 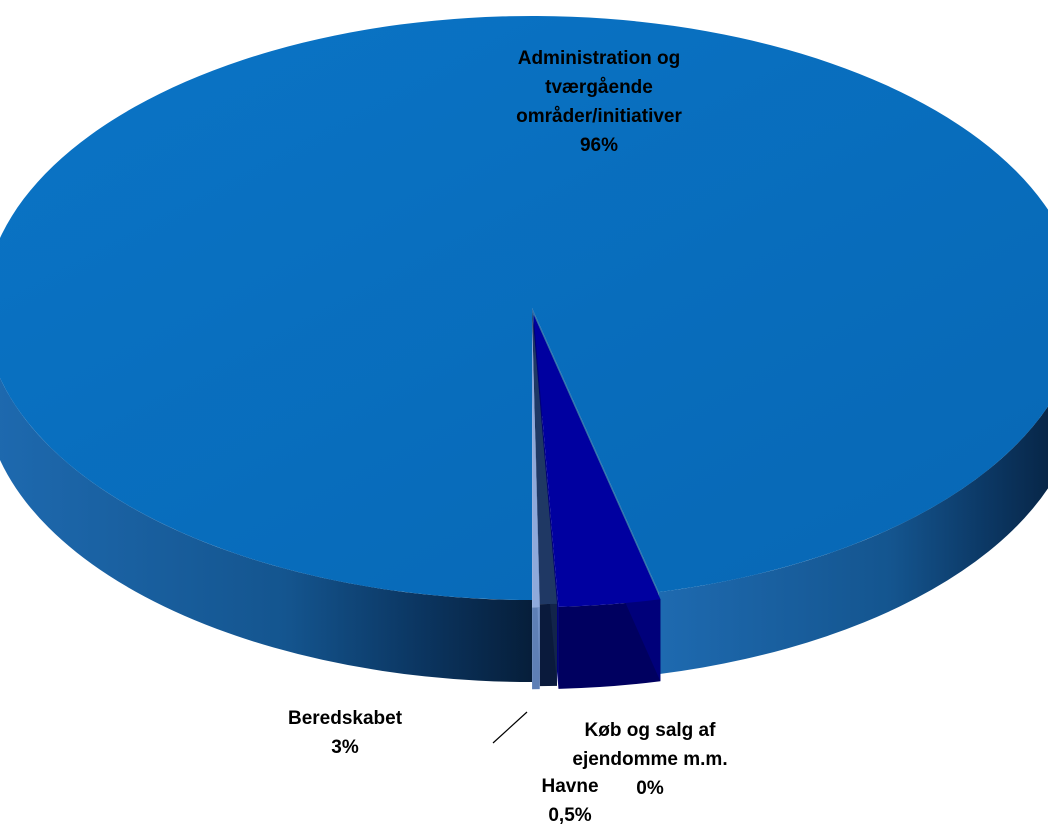 What do you see at coordinates (599, 58) in the screenshot?
I see `data-label-administration-line-1: Administration og` at bounding box center [599, 58].